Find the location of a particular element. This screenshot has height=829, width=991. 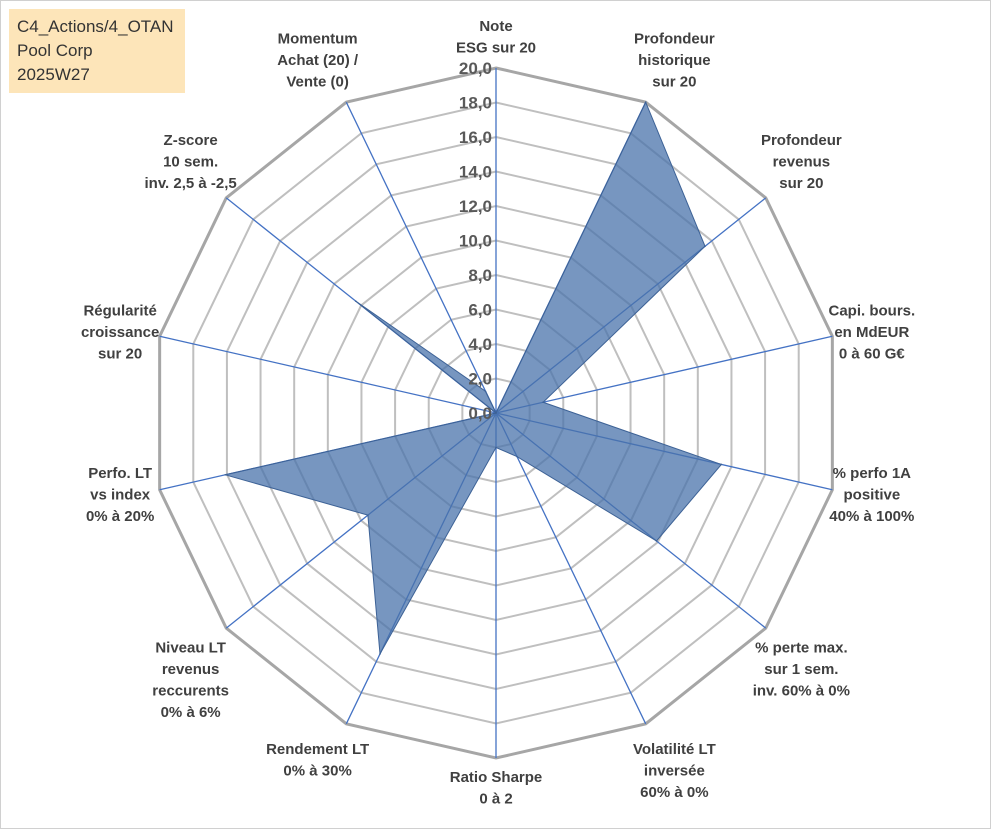

axis-label-line: inv. 2,5 à -2,5 is located at coordinates (190, 183).